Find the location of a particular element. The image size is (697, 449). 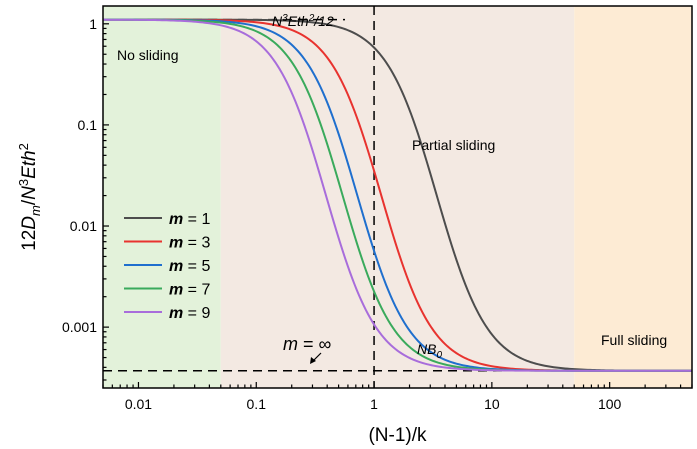

region-full-sliding is located at coordinates (633, 197).